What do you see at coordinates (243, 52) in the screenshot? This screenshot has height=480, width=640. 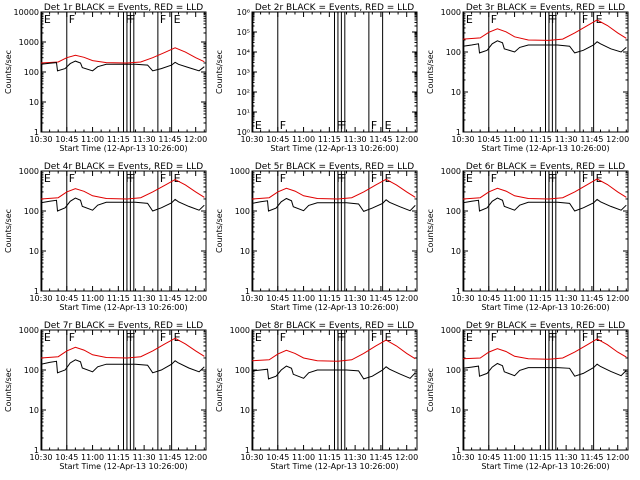 I see `y-tick-label: 10⁴` at bounding box center [243, 52].